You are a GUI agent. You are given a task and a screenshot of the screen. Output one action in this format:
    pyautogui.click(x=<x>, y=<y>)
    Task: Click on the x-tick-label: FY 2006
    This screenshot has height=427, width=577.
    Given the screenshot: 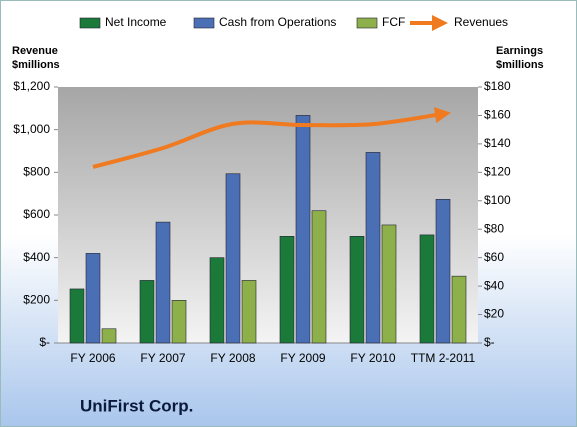 What is the action you would take?
    pyautogui.click(x=92, y=358)
    